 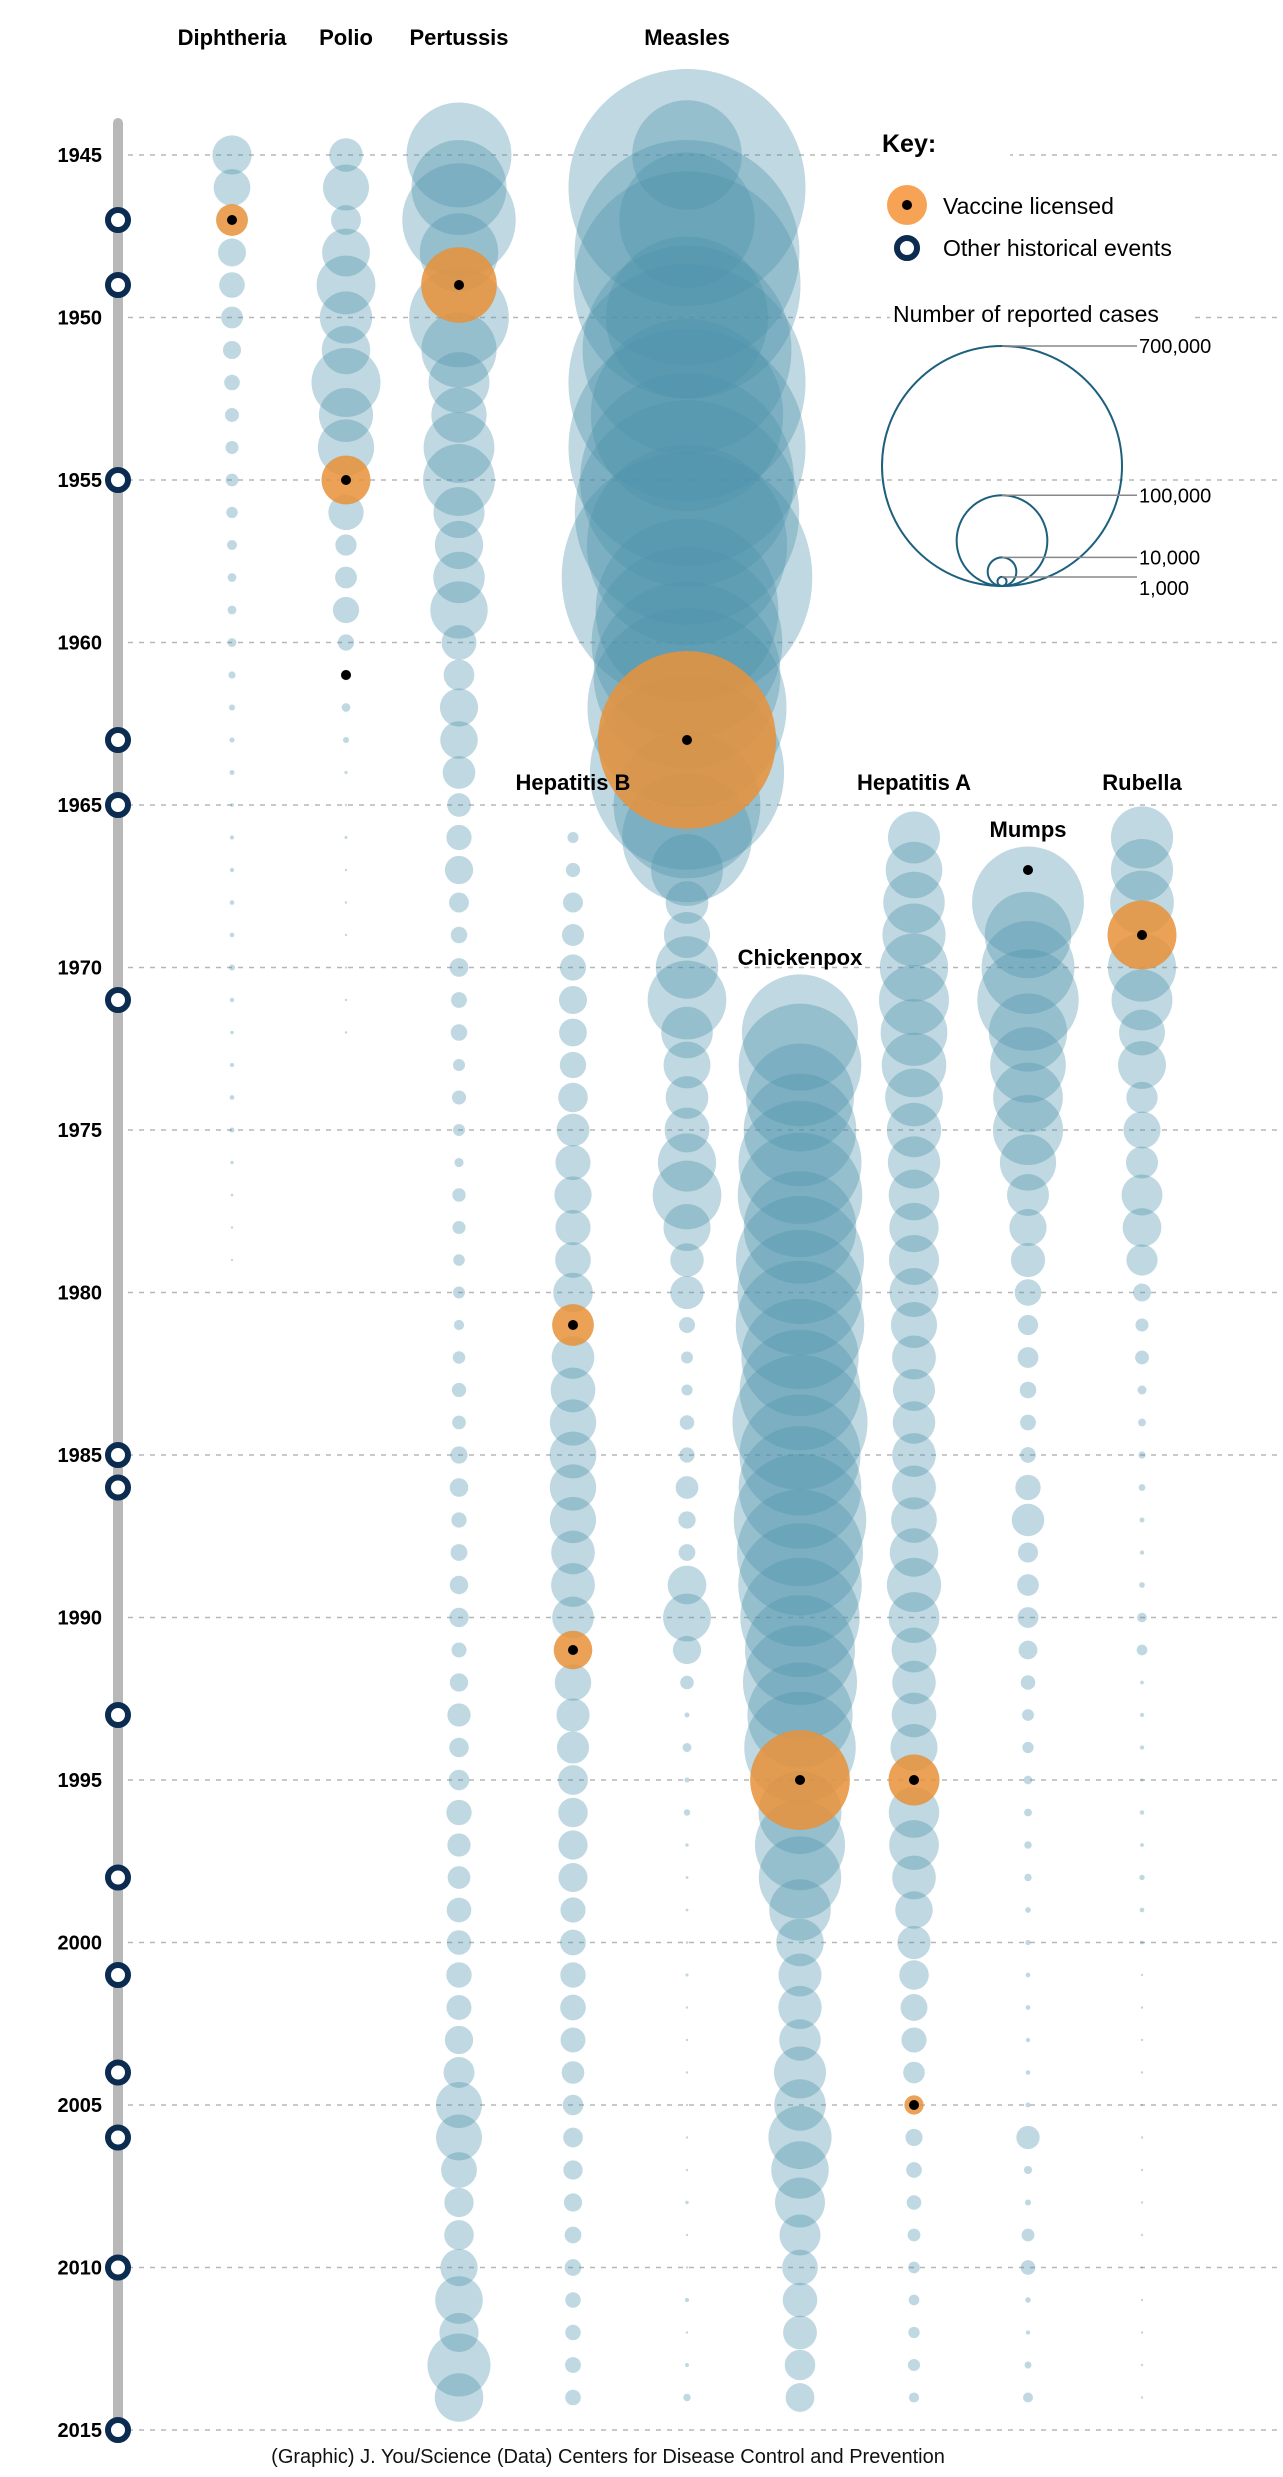 I want to click on year-label: 1980, so click(x=80, y=1294).